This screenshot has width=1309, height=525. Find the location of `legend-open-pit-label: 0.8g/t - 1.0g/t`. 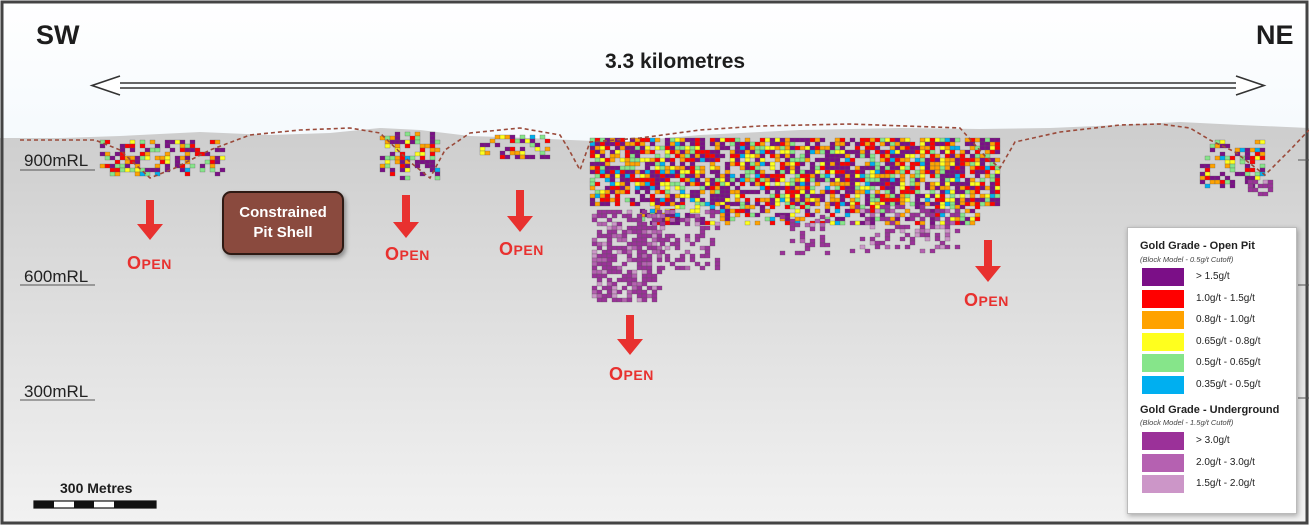

legend-open-pit-label: 0.8g/t - 1.0g/t is located at coordinates (1225, 319).